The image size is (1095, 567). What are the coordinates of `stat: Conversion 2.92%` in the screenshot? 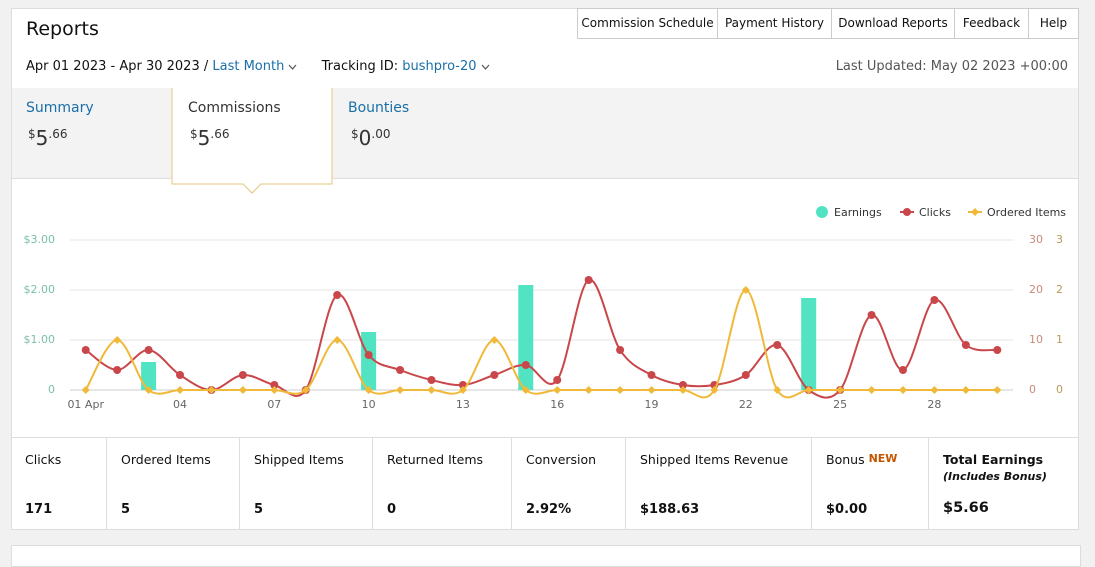 It's located at (569, 484).